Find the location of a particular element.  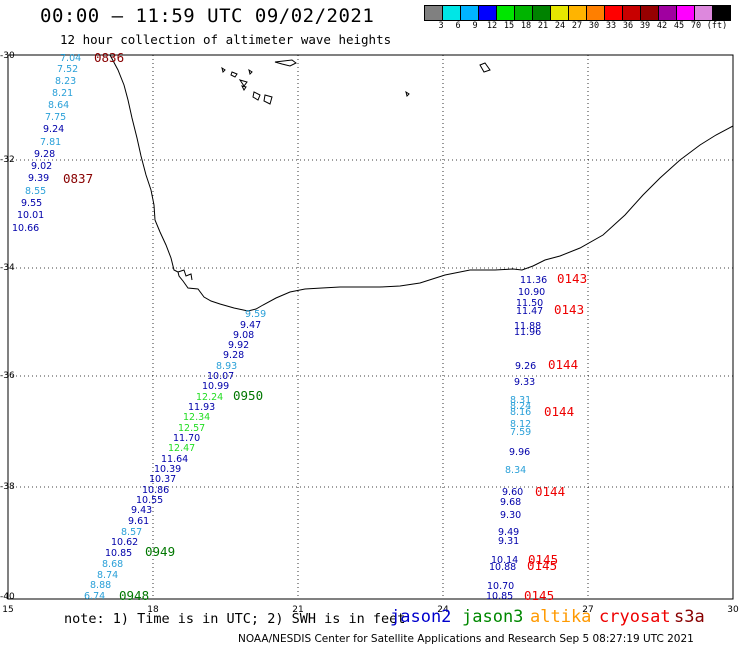

time-label: 0837 is located at coordinates (78, 178).